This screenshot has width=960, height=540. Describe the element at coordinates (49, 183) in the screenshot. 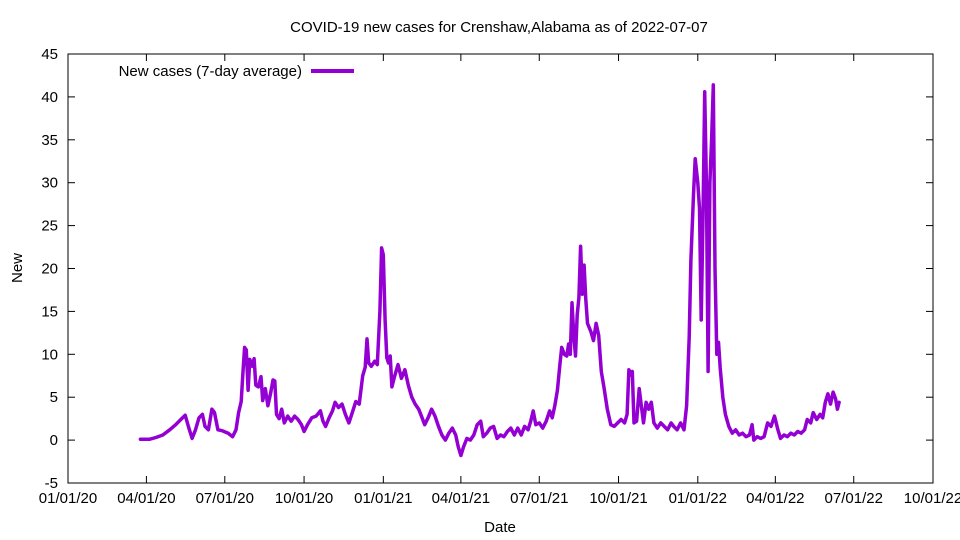

I see `y-tick-label: 30` at that location.